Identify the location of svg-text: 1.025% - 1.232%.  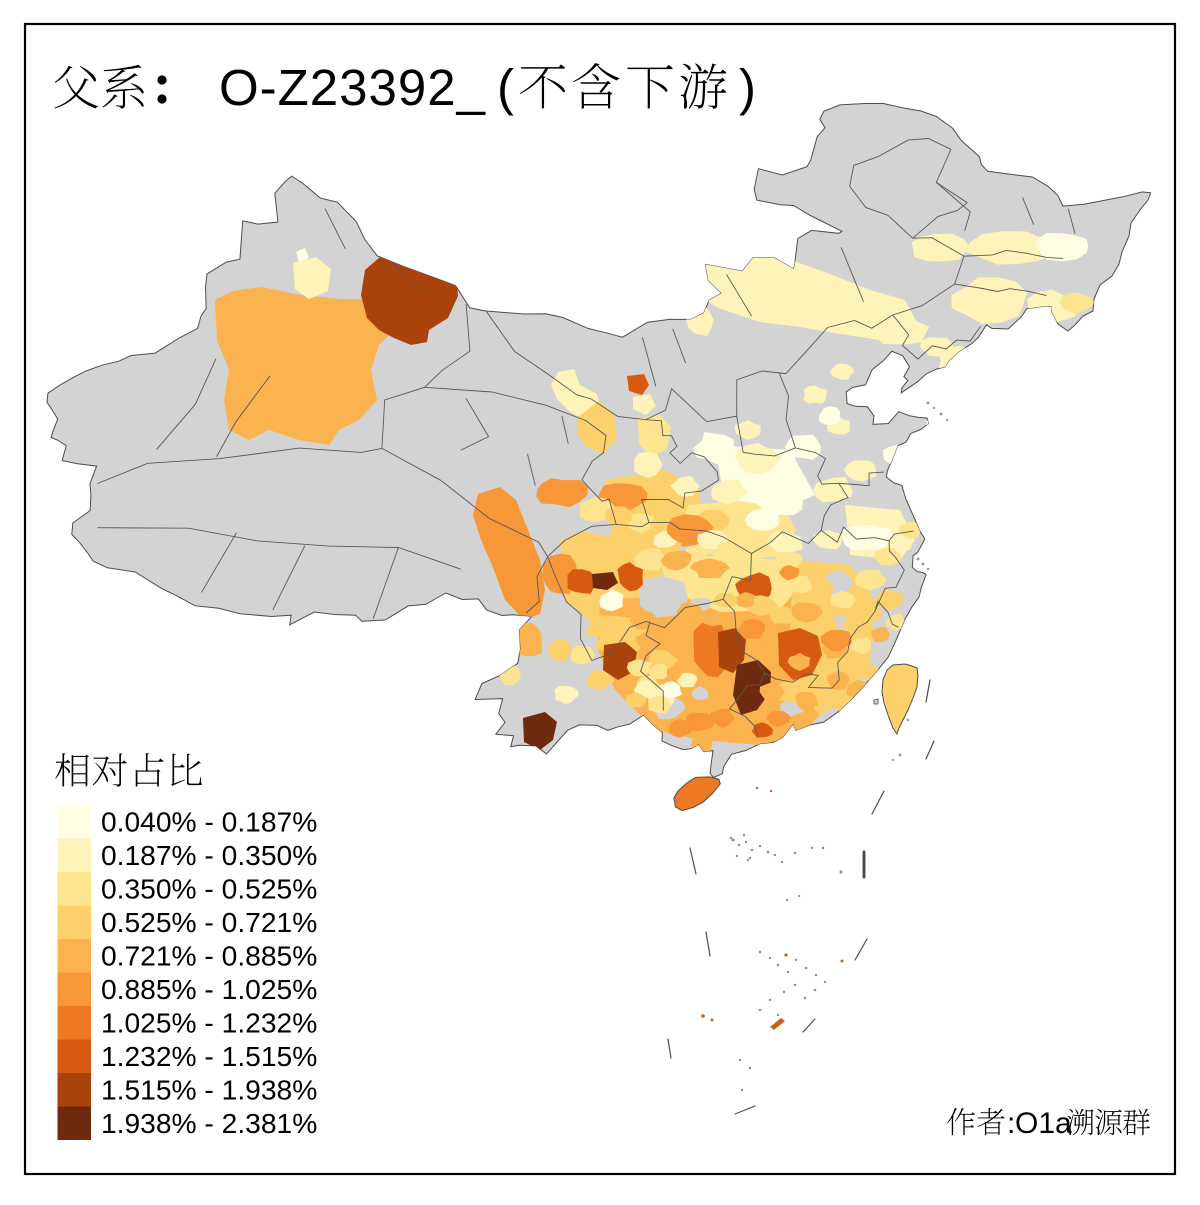
(209, 1023).